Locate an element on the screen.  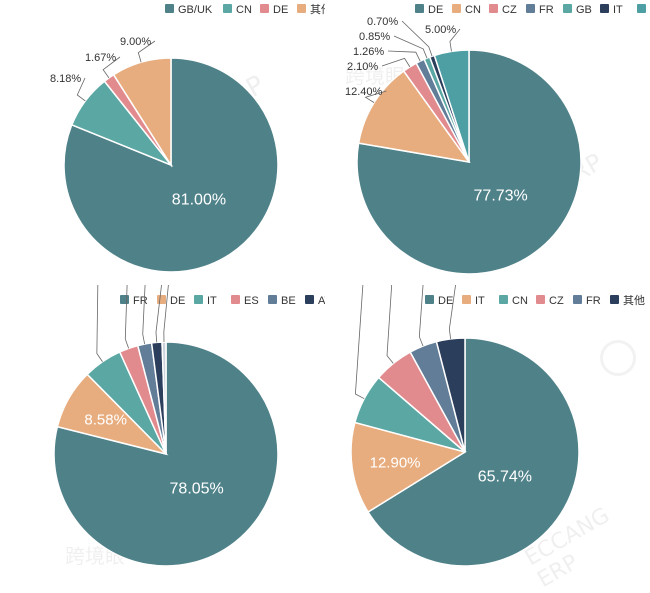
data-label: 2.10% is located at coordinates (362, 67).